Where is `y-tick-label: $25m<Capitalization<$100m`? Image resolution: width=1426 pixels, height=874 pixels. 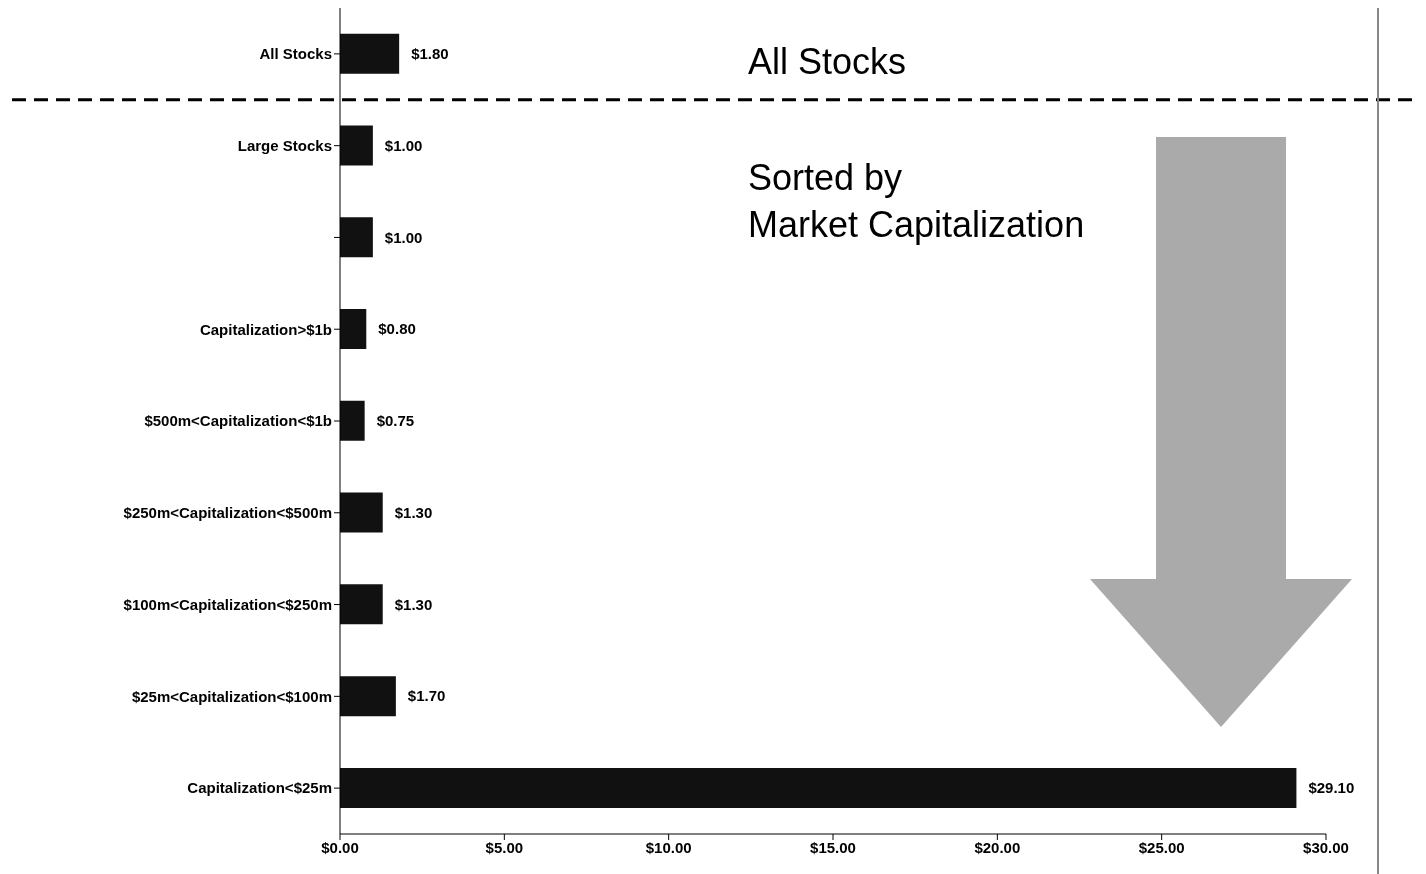 y-tick-label: $25m<Capitalization<$100m is located at coordinates (231, 696).